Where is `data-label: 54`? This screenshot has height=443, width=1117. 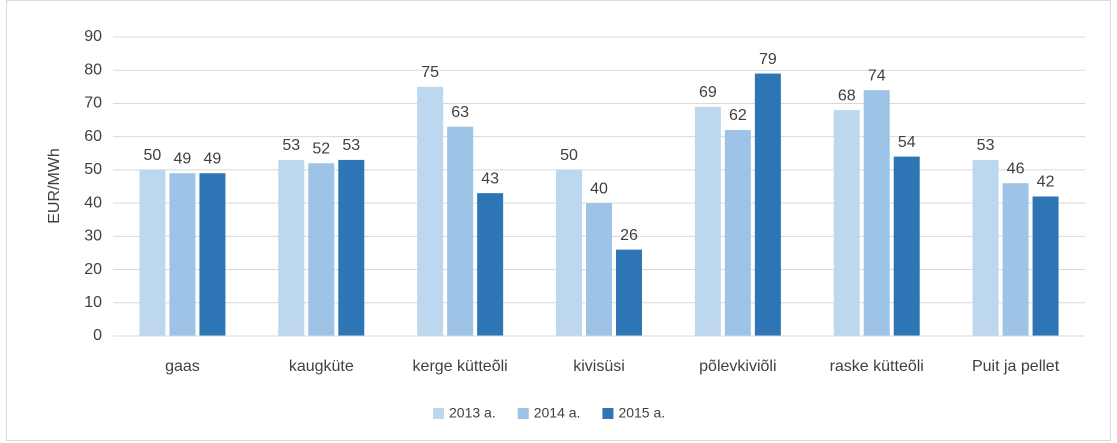 data-label: 54 is located at coordinates (907, 142).